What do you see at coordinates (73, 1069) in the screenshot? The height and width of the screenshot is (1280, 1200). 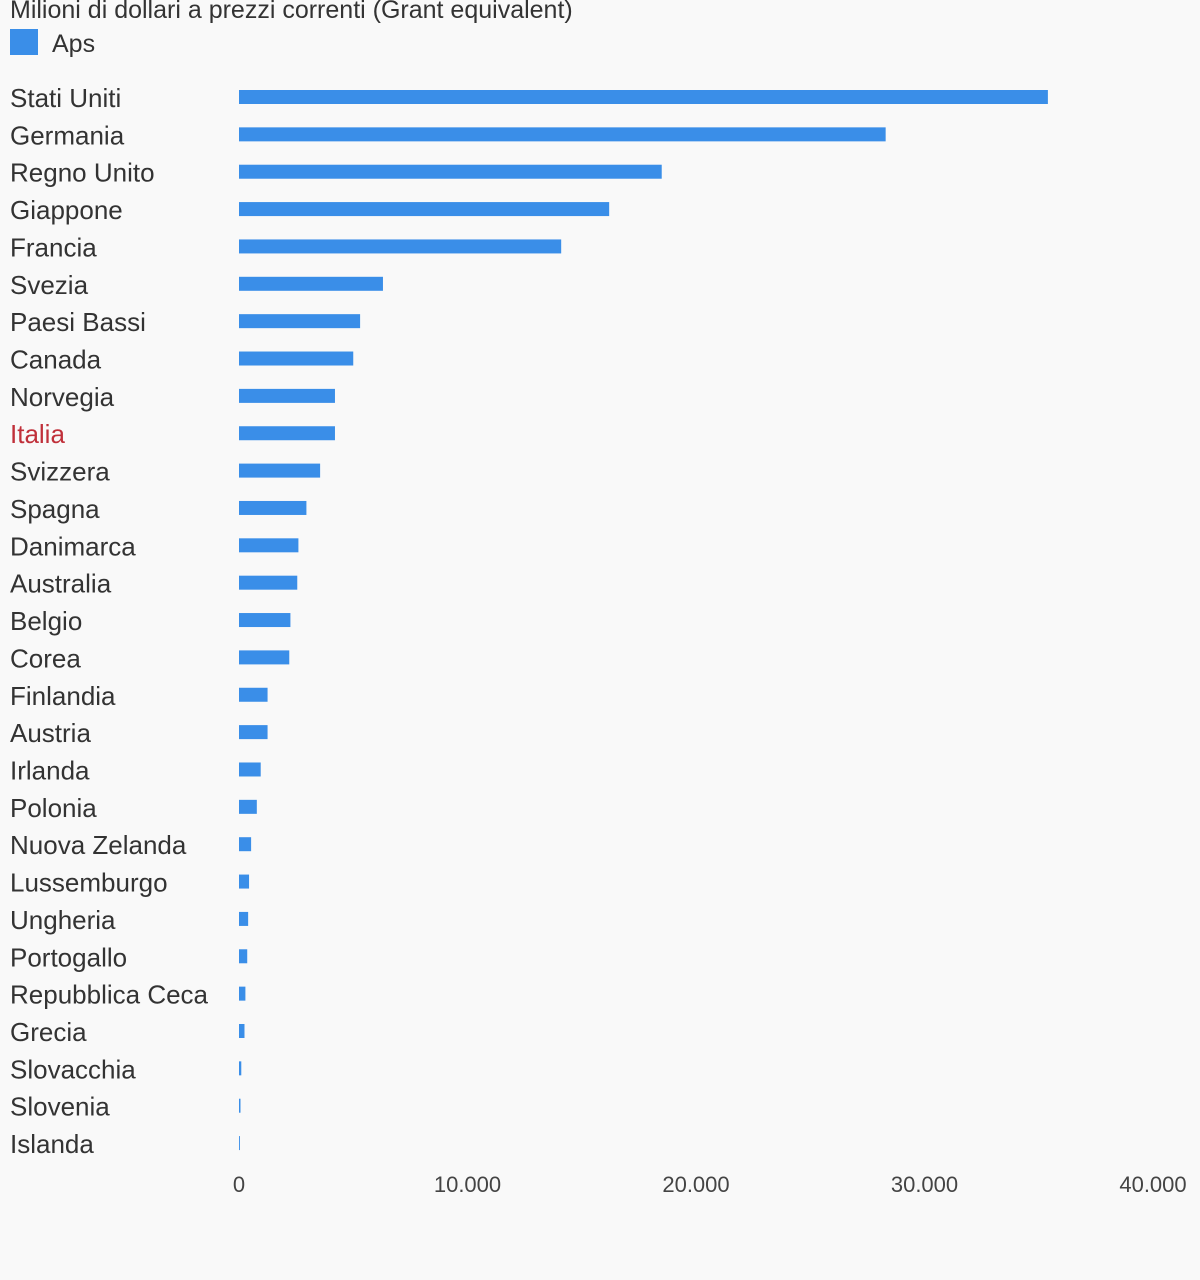 I see `category-label: Slovacchia` at bounding box center [73, 1069].